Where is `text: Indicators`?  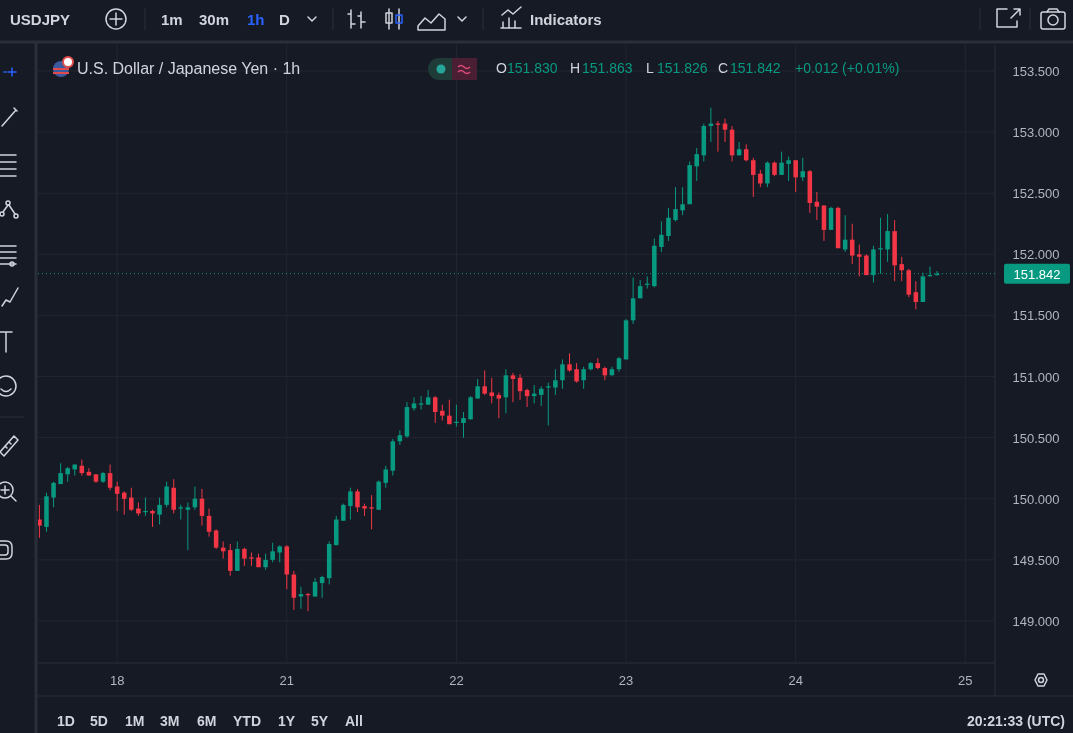 text: Indicators is located at coordinates (566, 19).